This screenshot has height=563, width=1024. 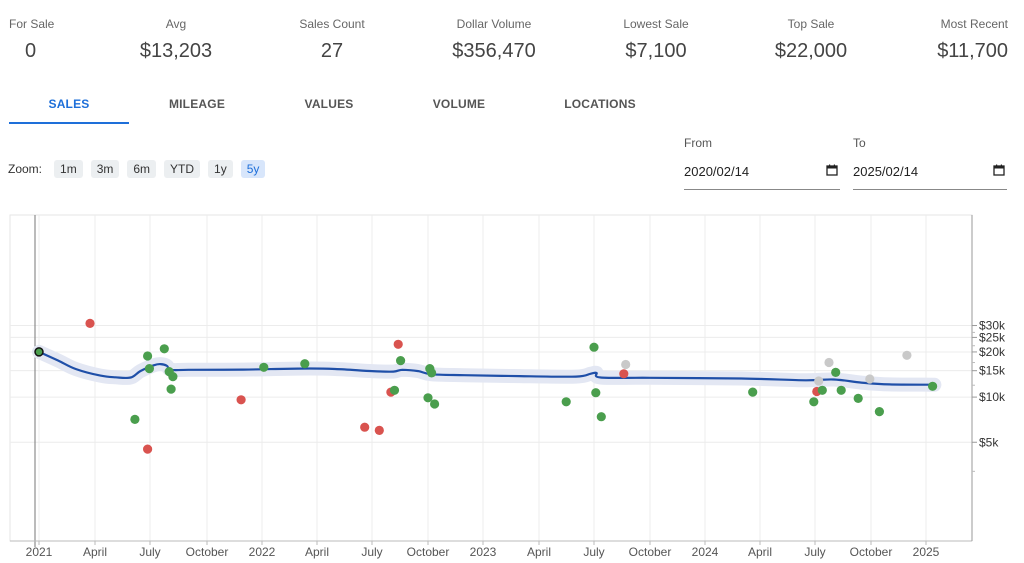 I want to click on stat-dollar-volume: Dollar Volume $356,470, so click(x=493, y=40).